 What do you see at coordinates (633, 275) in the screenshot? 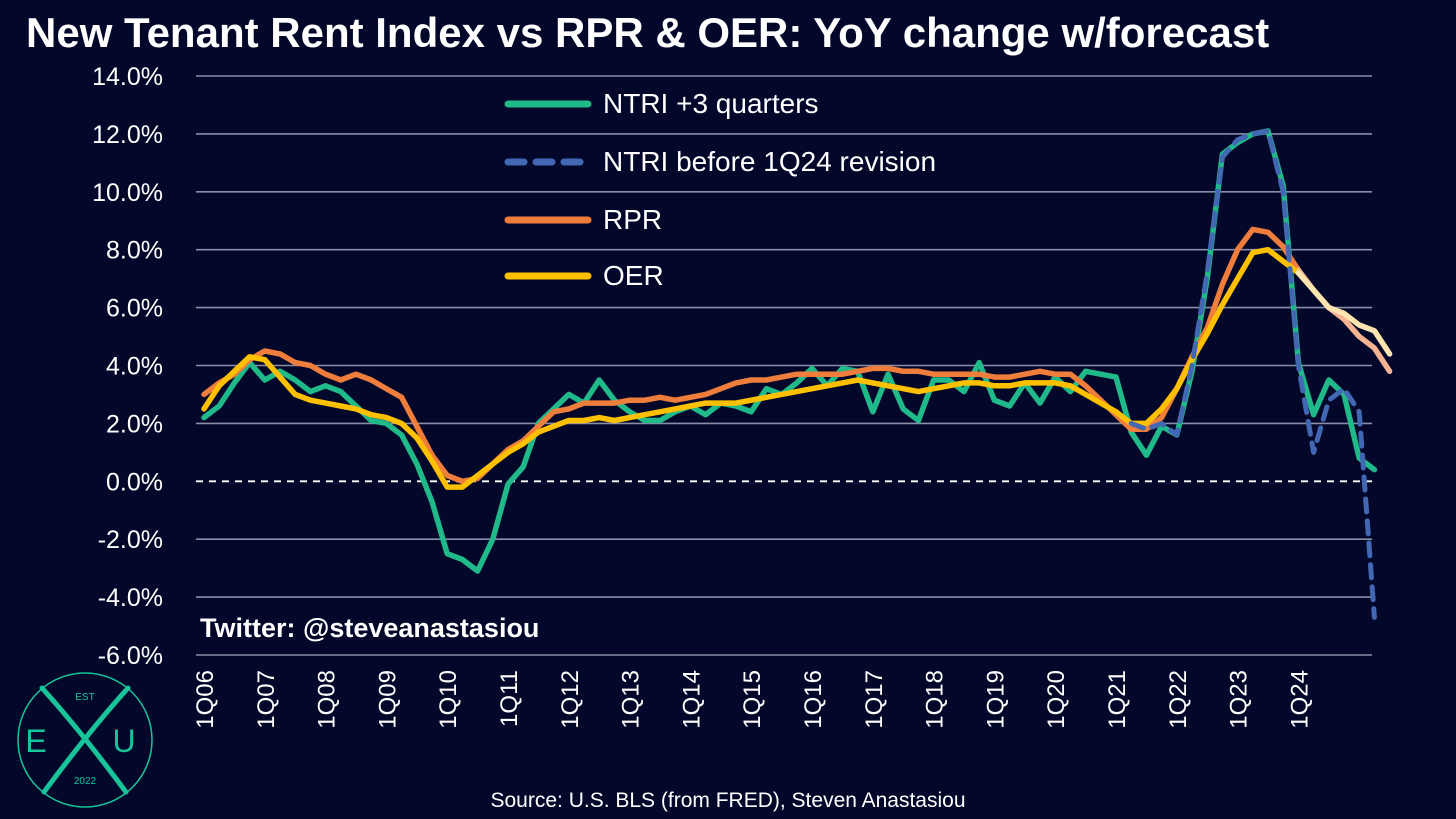
I see `legend-label: OER` at bounding box center [633, 275].